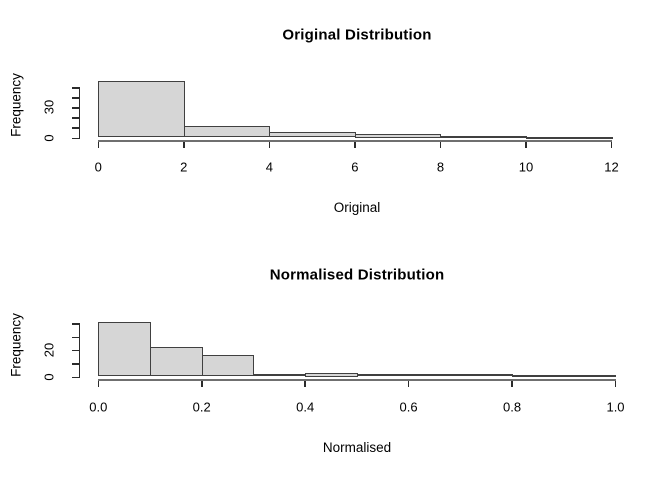  What do you see at coordinates (98, 407) in the screenshot?
I see `x-axis-tick-label: 0.0` at bounding box center [98, 407].